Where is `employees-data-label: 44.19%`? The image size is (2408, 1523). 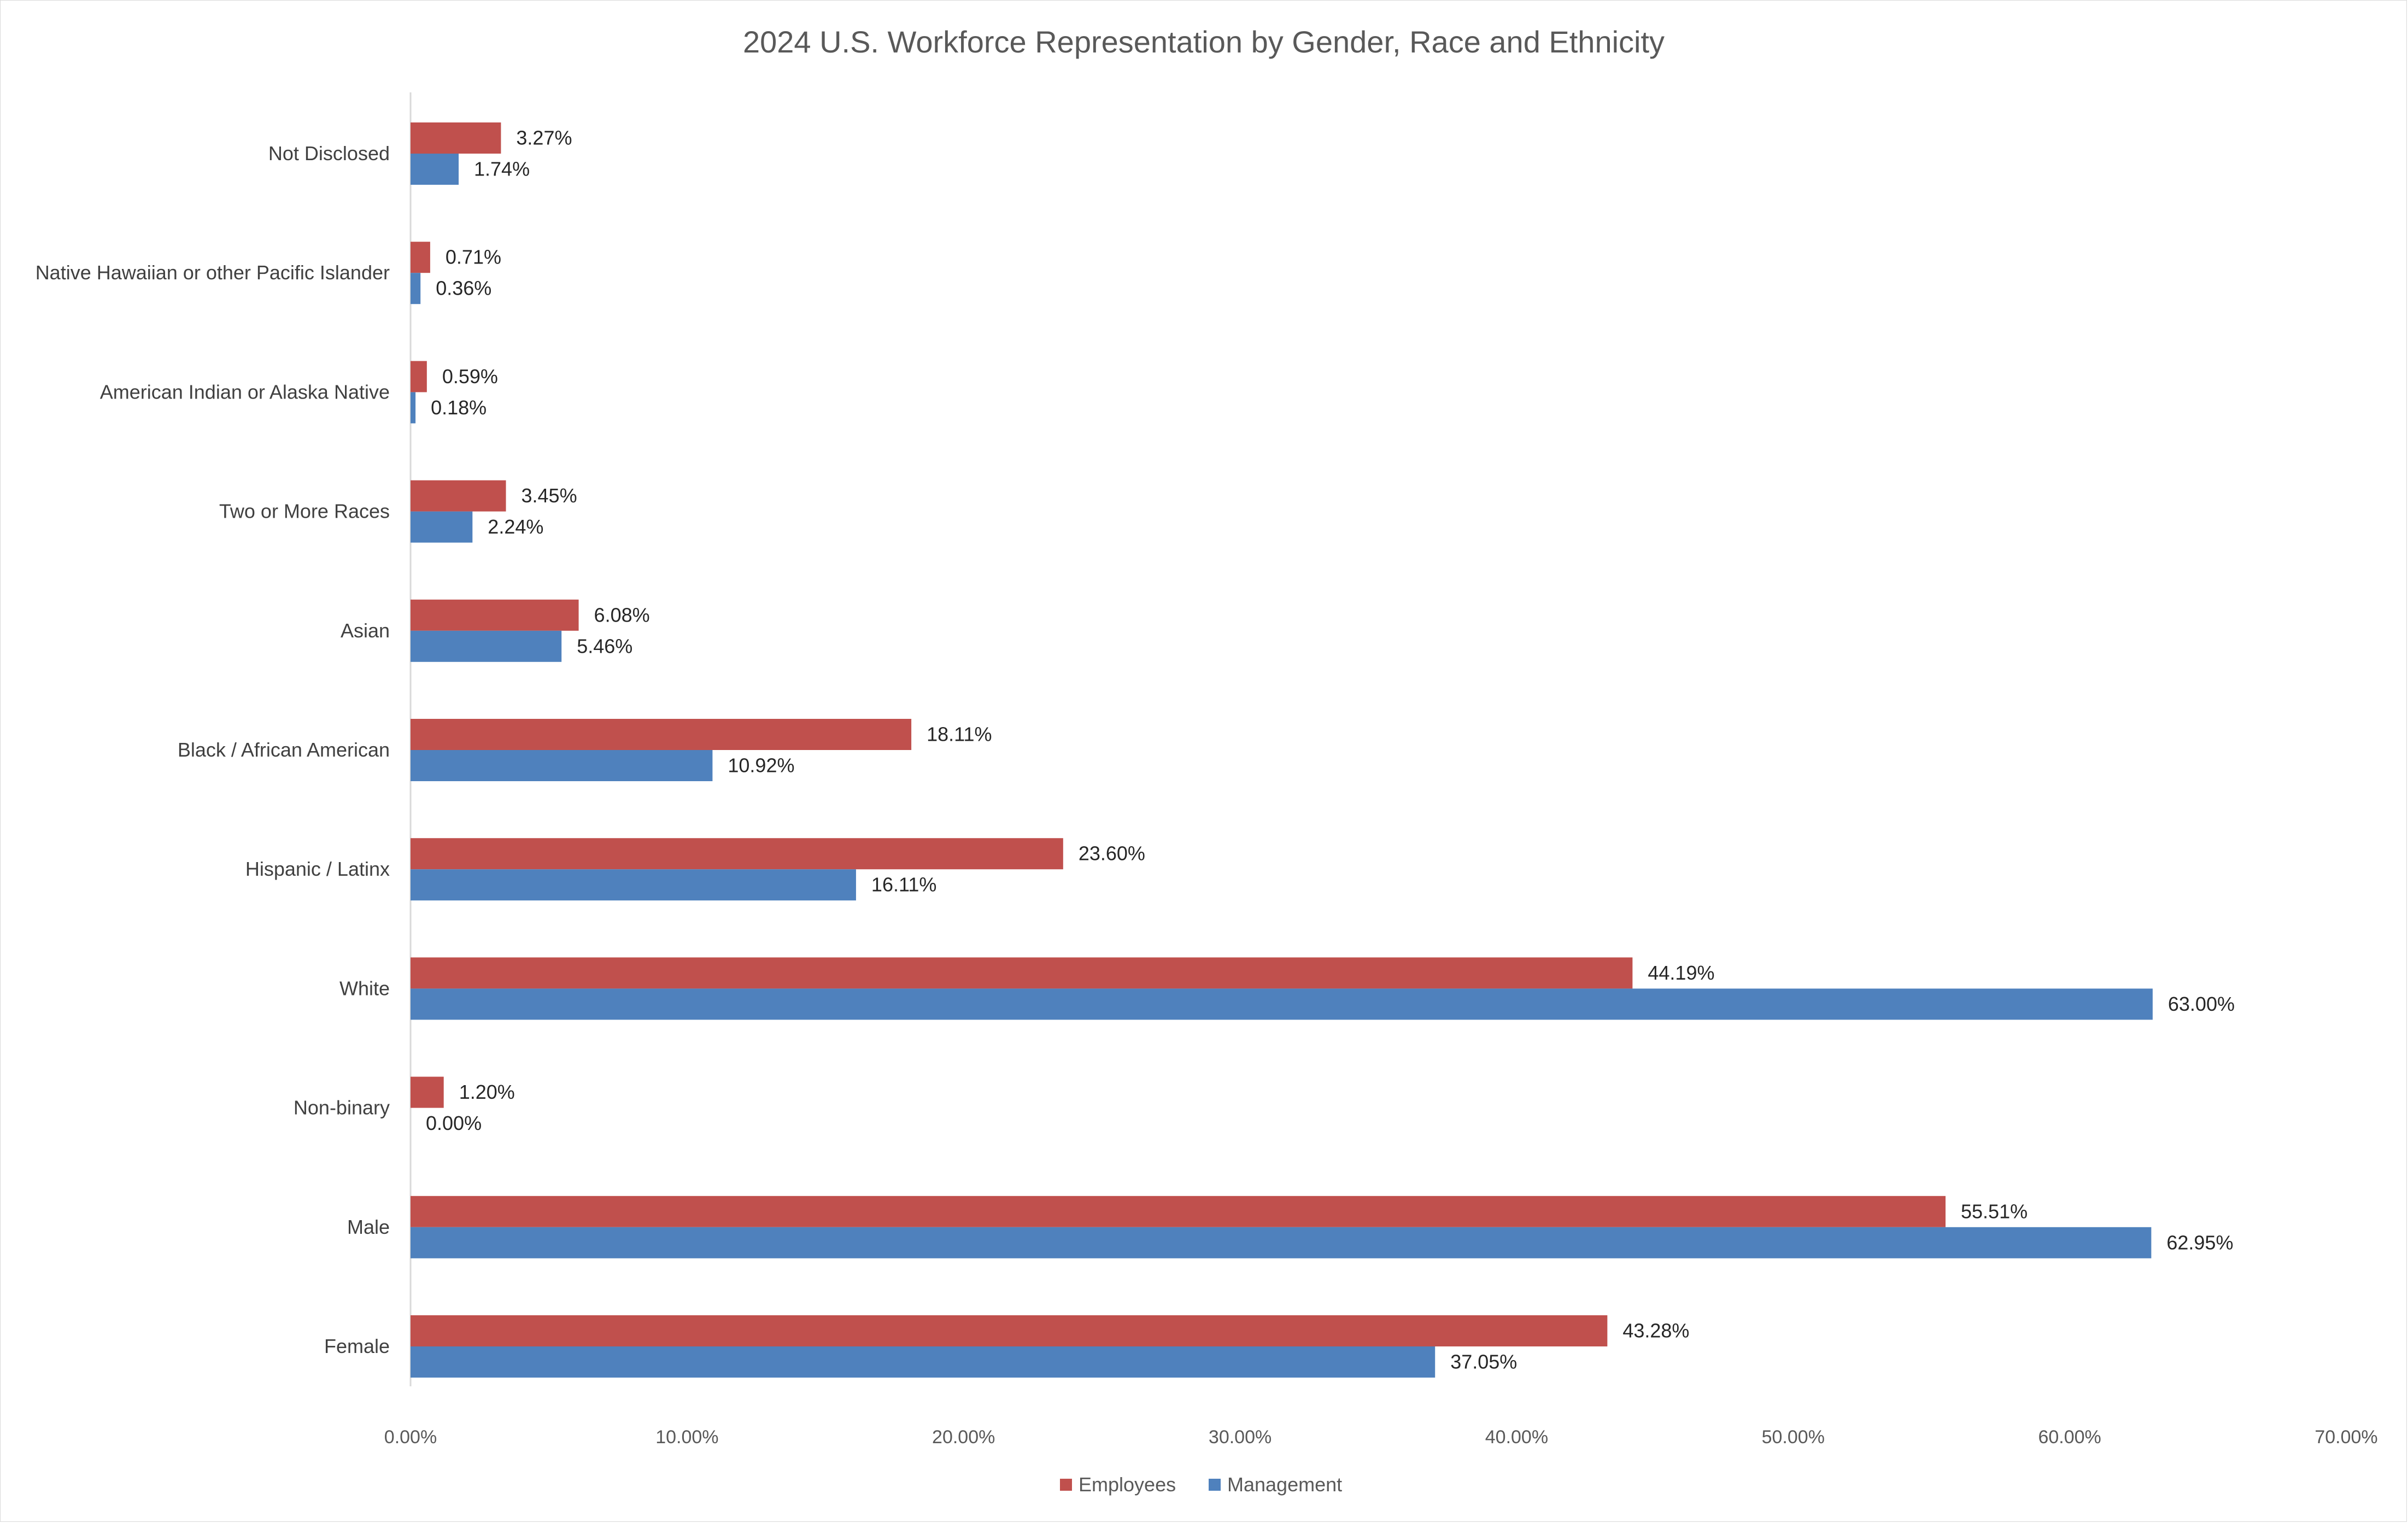 employees-data-label: 44.19% is located at coordinates (1681, 973).